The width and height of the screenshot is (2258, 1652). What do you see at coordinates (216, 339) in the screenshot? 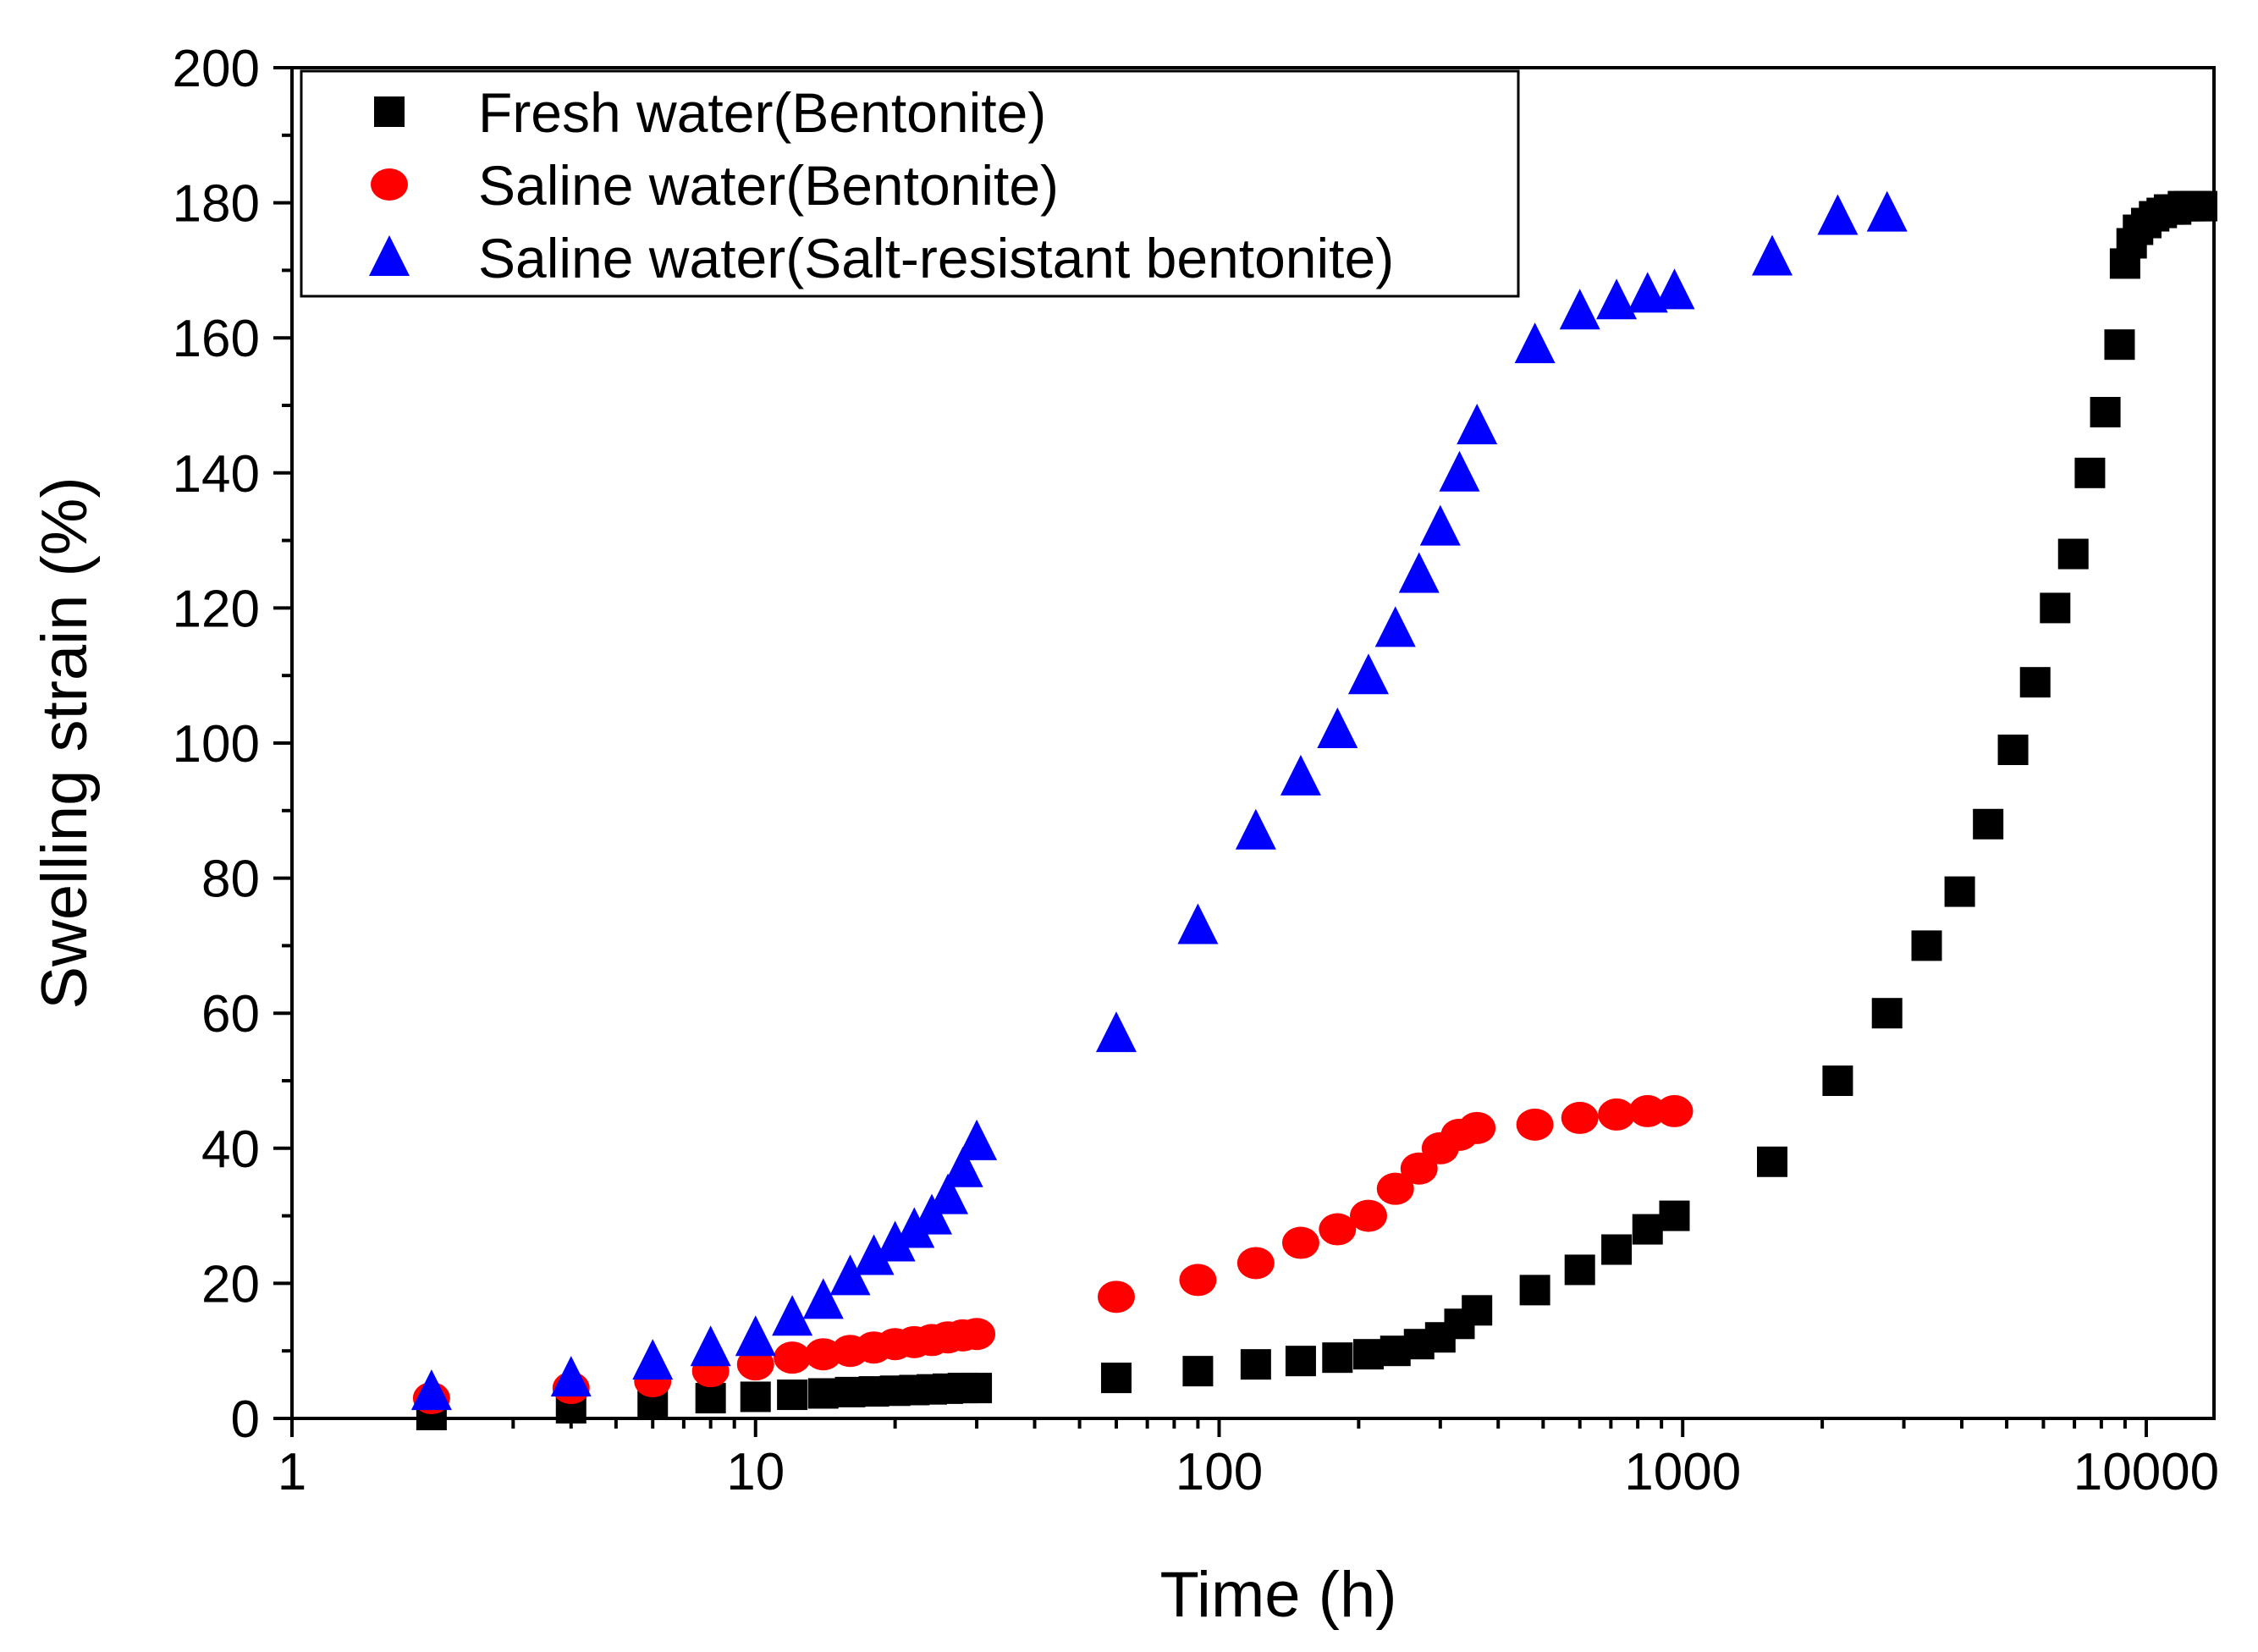
I see `y-tick-label: 160` at bounding box center [216, 339].